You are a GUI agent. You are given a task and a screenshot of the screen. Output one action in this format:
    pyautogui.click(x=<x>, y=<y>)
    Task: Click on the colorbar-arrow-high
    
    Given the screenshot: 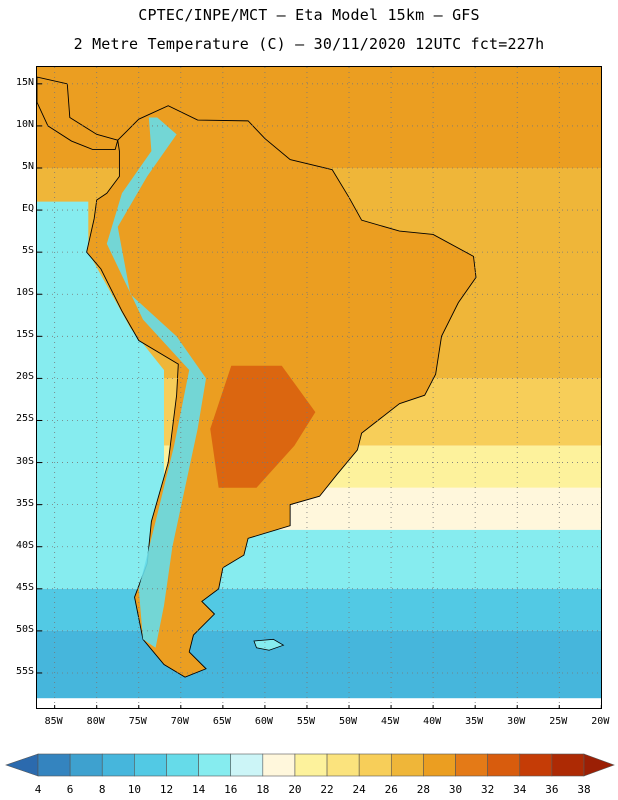 What is the action you would take?
    pyautogui.click(x=599, y=765)
    